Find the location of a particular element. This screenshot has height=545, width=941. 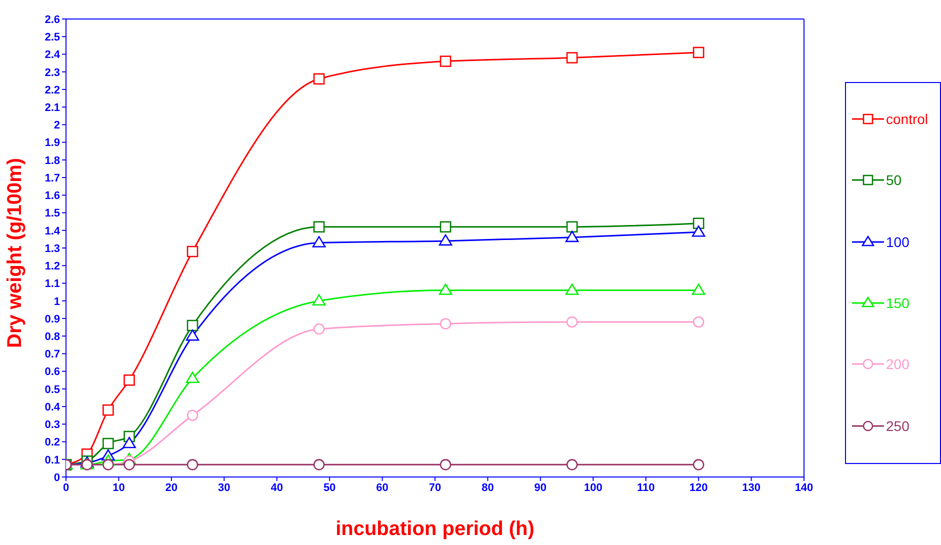

x-tick-label: 110 is located at coordinates (645, 488).